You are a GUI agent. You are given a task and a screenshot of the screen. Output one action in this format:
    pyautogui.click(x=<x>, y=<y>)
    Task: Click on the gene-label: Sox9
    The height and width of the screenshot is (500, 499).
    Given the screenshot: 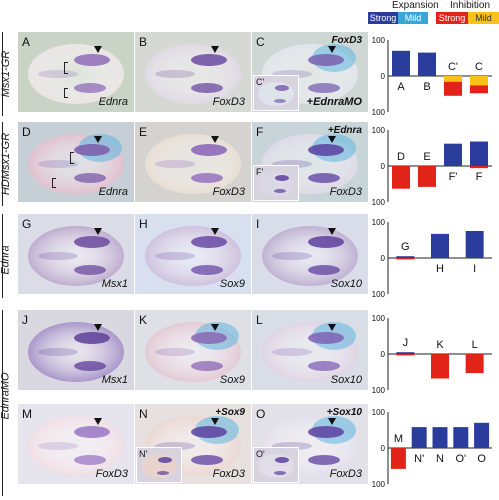 What is the action you would take?
    pyautogui.click(x=232, y=380)
    